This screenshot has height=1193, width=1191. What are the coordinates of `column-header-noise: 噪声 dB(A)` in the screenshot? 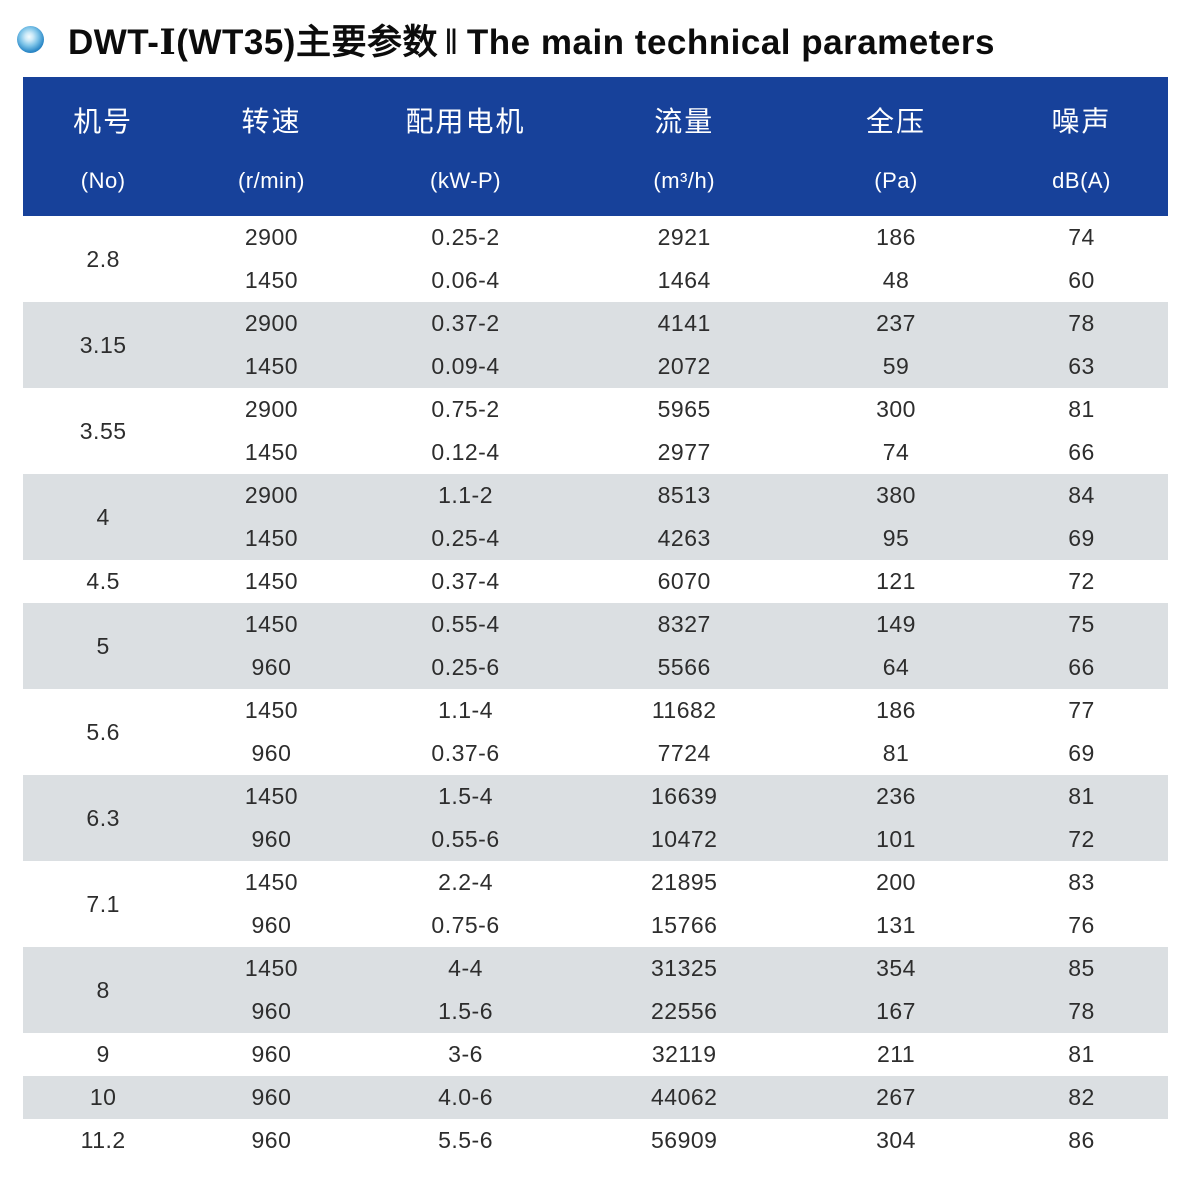 It's located at (1081, 146).